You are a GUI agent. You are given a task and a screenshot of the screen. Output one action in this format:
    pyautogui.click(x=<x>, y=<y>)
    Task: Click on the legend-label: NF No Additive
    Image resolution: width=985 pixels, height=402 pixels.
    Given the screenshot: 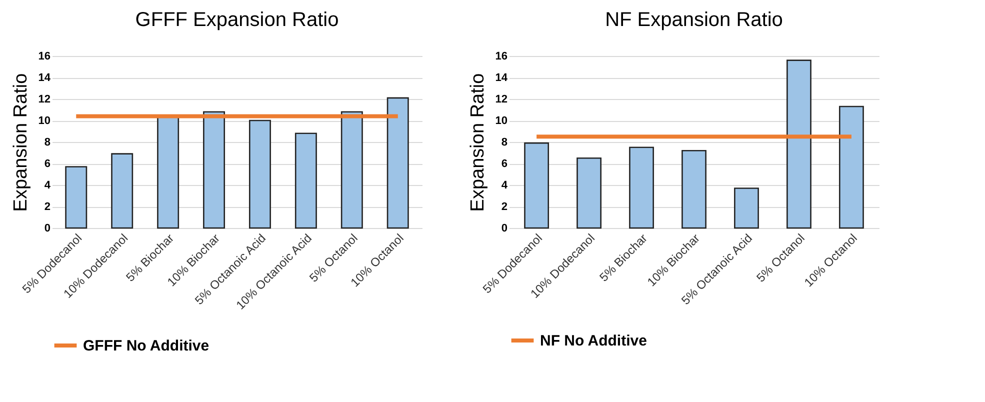 What is the action you would take?
    pyautogui.click(x=593, y=341)
    